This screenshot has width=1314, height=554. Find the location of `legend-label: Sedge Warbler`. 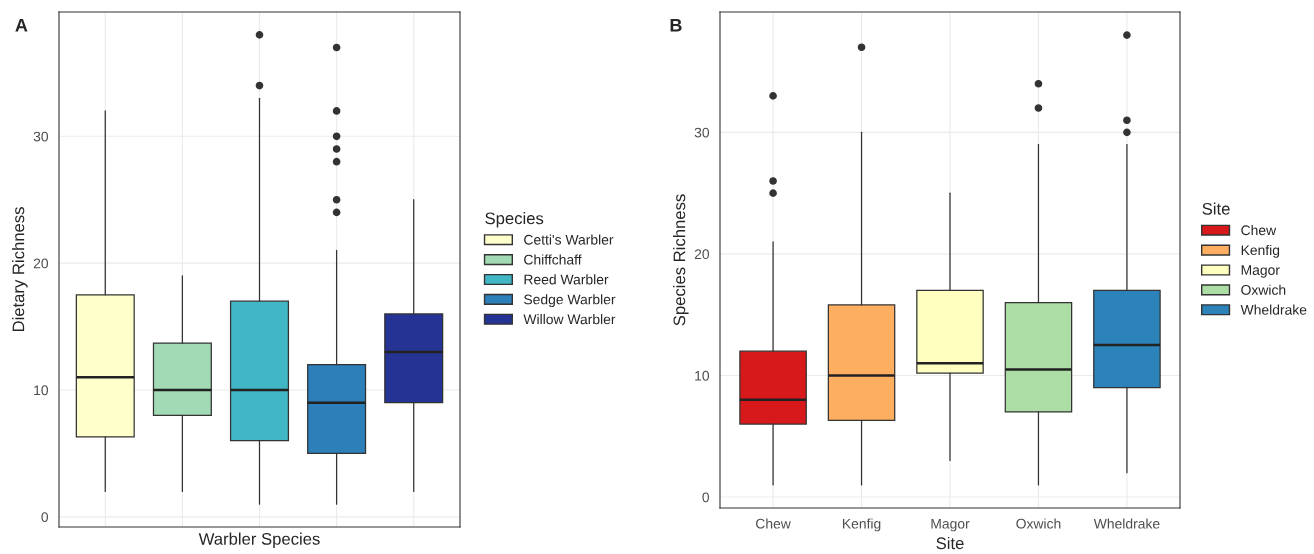

legend-label: Sedge Warbler is located at coordinates (570, 301).